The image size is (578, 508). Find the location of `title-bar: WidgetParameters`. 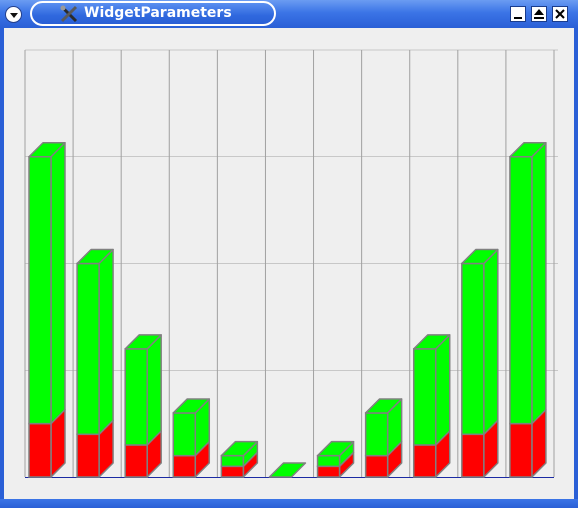

title-bar: WidgetParameters is located at coordinates (289, 14).